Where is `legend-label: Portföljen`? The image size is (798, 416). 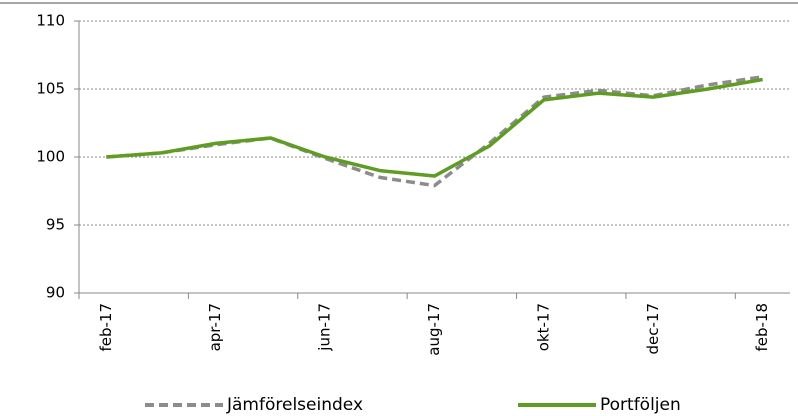 legend-label: Portföljen is located at coordinates (640, 405).